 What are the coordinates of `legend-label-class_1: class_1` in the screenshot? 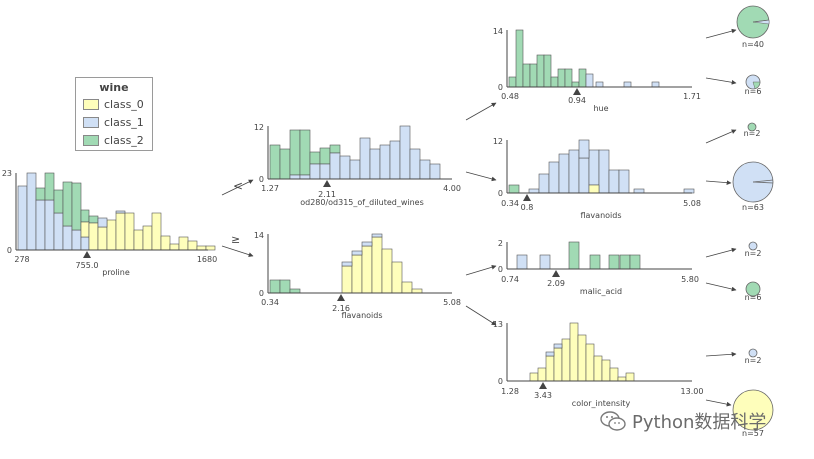 It's located at (124, 122).